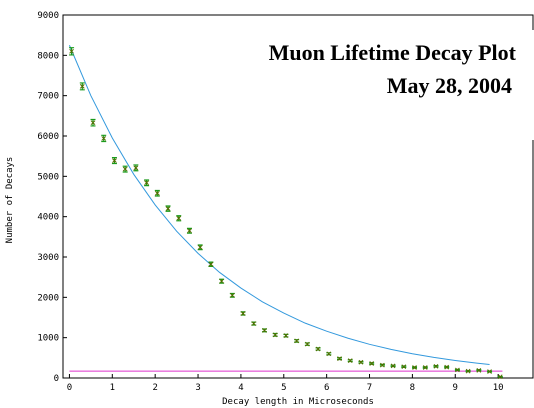  I want to click on x-tick-label: 6, so click(326, 388).